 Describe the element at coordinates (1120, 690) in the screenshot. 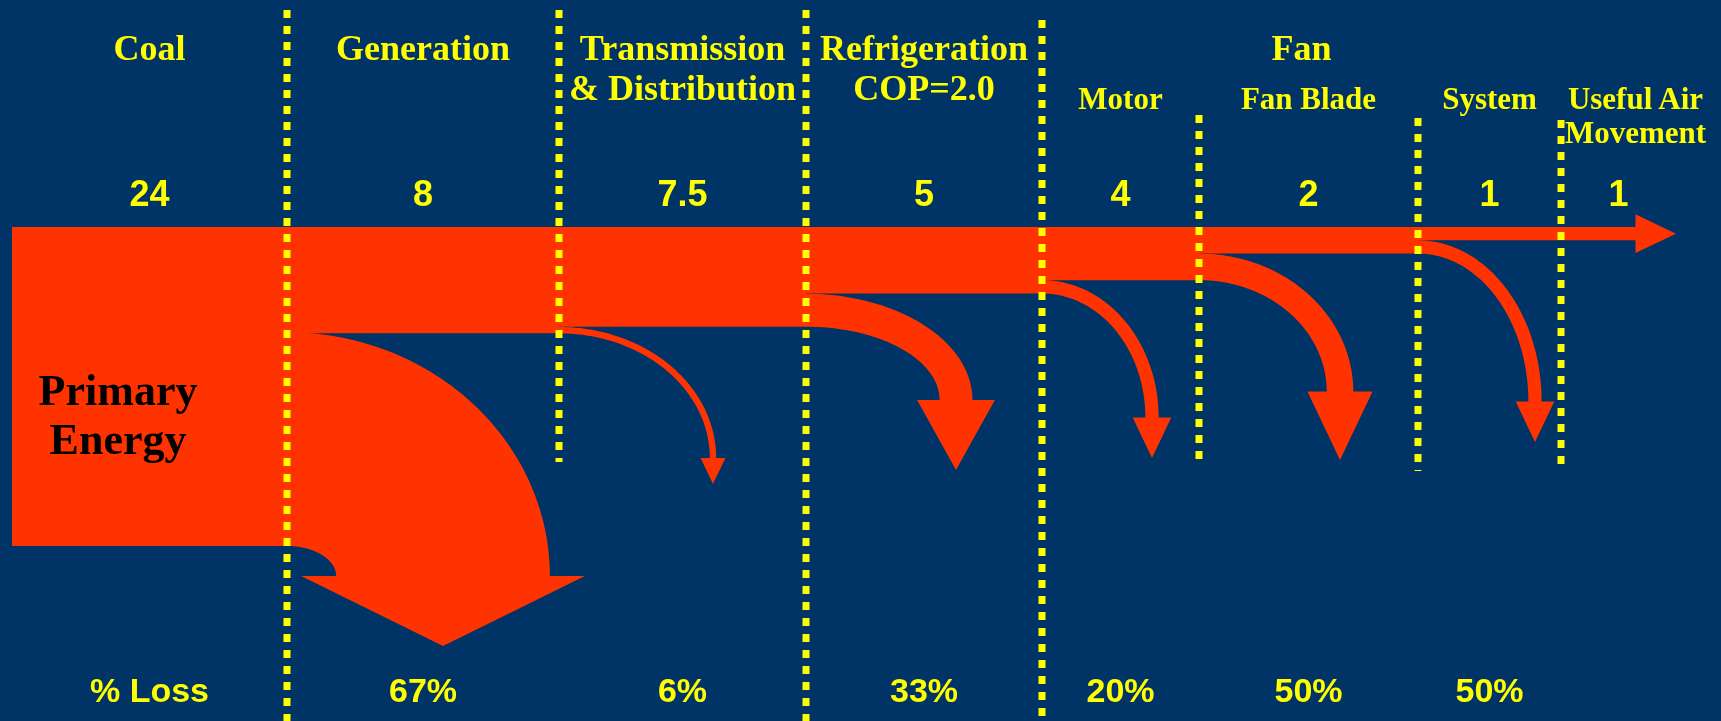

I see `data-label: 20%` at that location.